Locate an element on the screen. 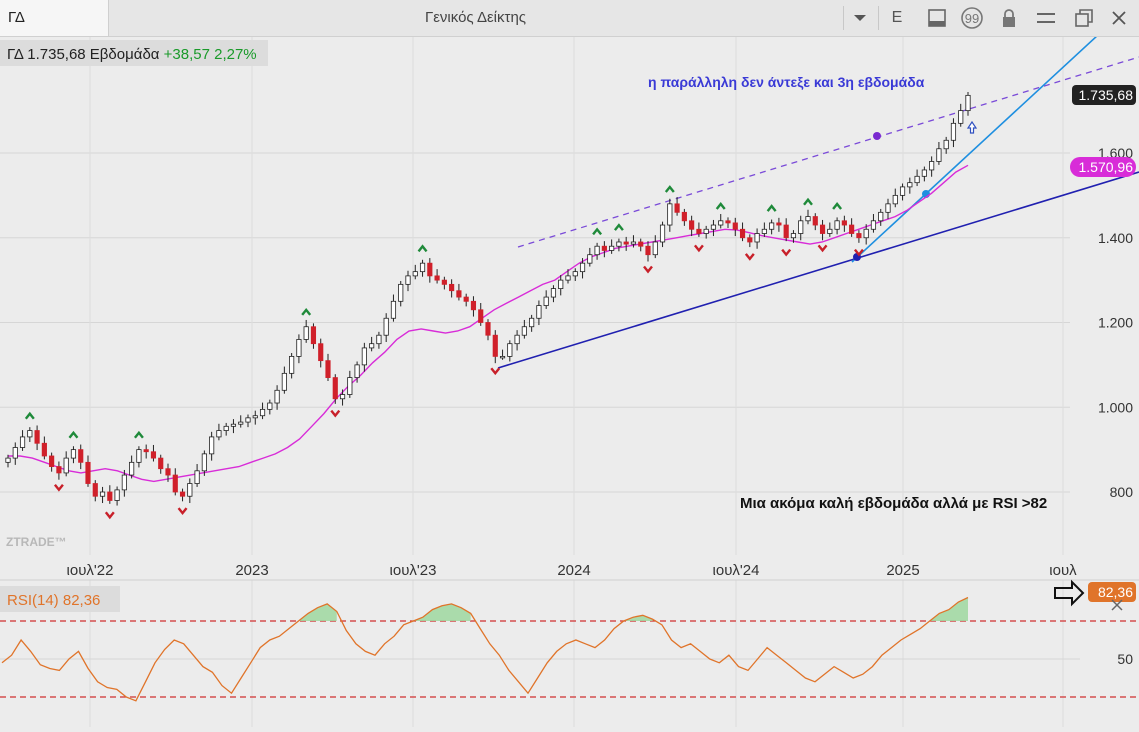 The height and width of the screenshot is (732, 1139). rsi-badge-label: 82,36 is located at coordinates (1115, 592).